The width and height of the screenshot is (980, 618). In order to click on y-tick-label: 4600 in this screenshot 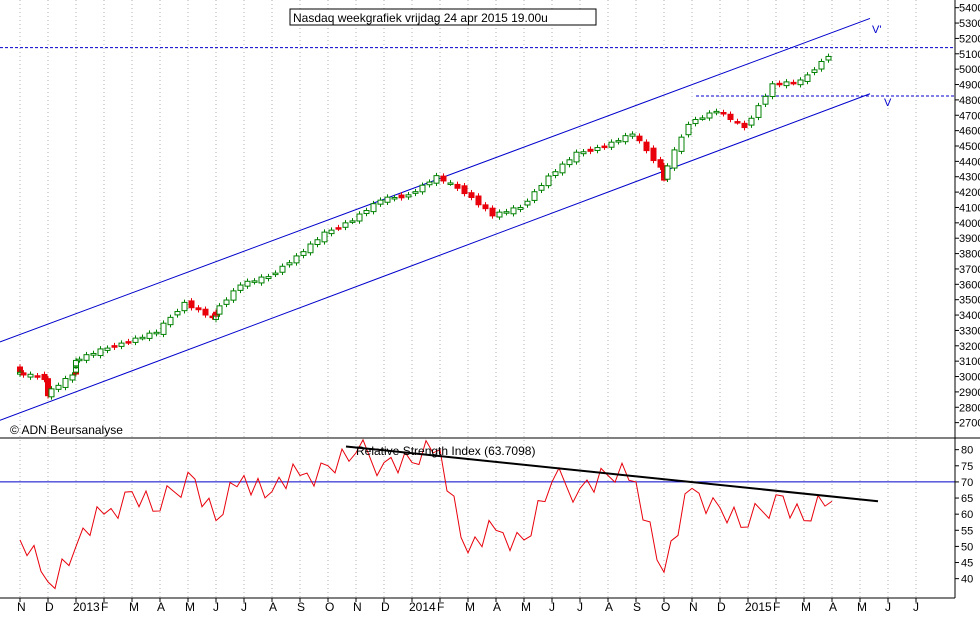, I will do `click(969, 132)`.